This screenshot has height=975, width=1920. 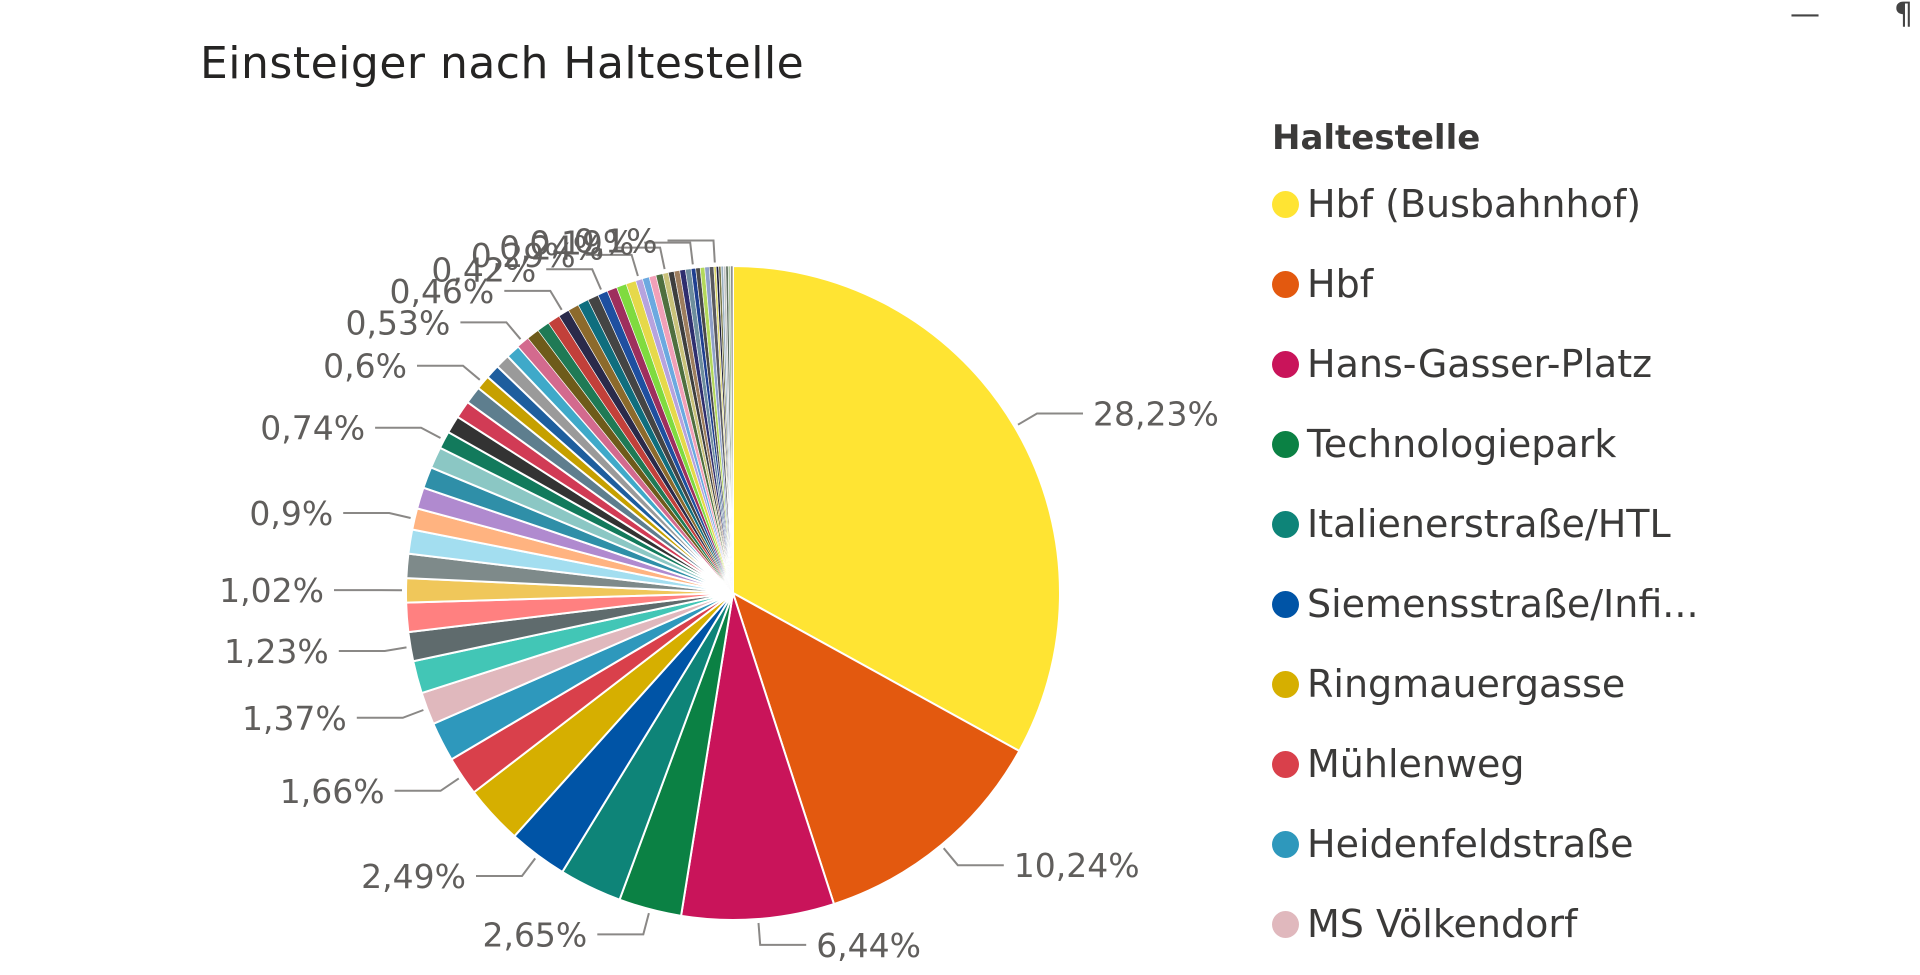 I want to click on chart-title: Einsteiger nach Haltestelle, so click(x=502, y=63).